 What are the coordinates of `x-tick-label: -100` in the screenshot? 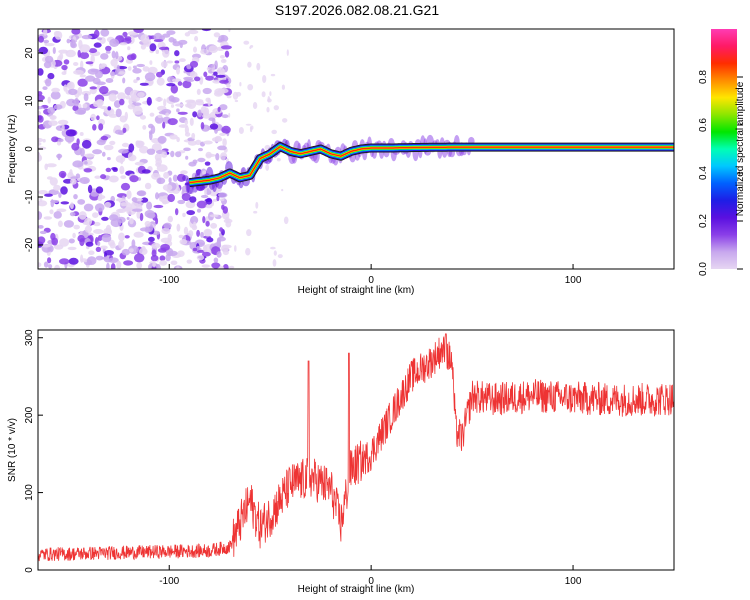 It's located at (169, 581).